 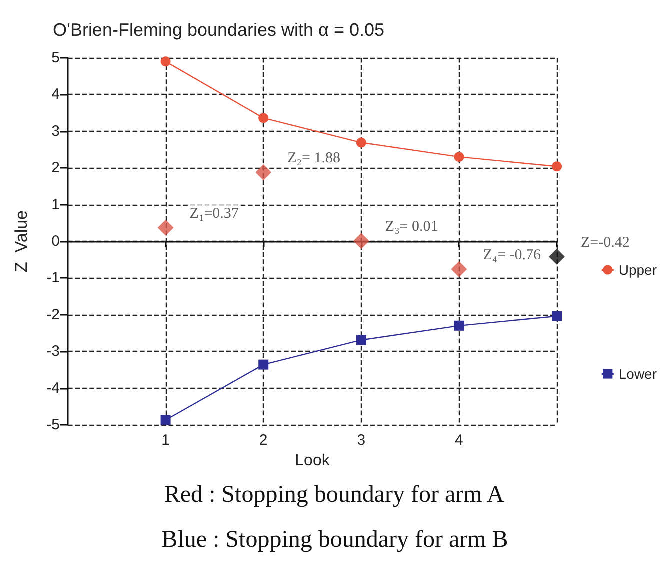 What do you see at coordinates (53, 315) in the screenshot?
I see `y-tick-label: -2` at bounding box center [53, 315].